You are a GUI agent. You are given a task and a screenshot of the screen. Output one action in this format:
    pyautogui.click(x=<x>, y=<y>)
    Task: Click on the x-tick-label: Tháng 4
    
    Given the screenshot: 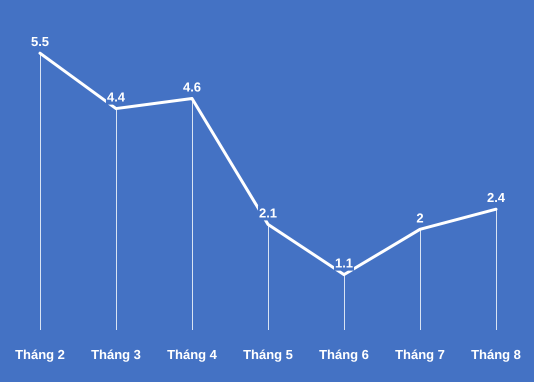 What is the action you would take?
    pyautogui.click(x=192, y=354)
    